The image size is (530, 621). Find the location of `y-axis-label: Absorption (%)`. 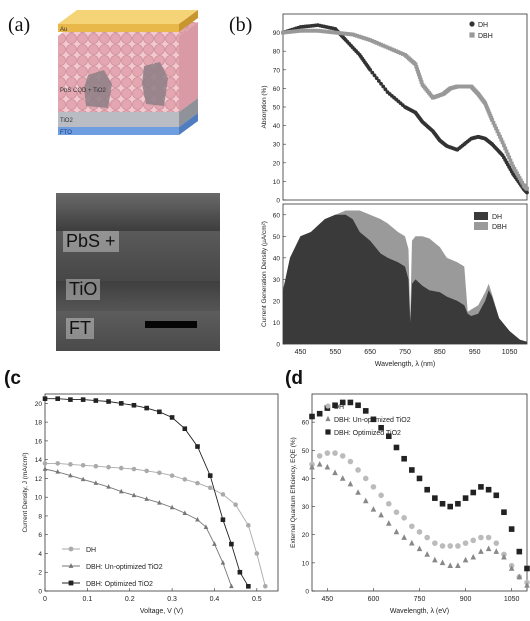

y-axis-label: Absorption (%) is located at coordinates (264, 107).